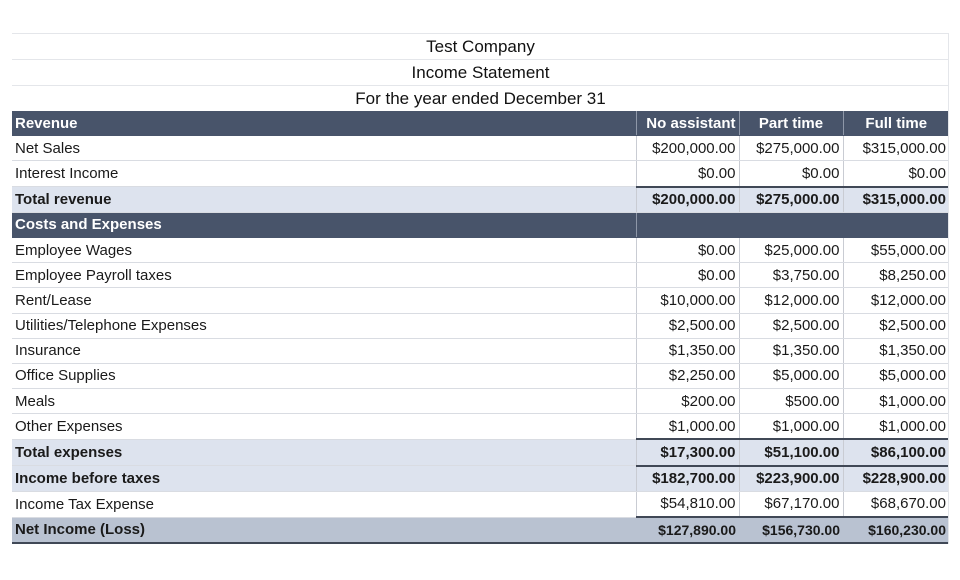 Image resolution: width=960 pixels, height=580 pixels. What do you see at coordinates (324, 148) in the screenshot?
I see `row-label: Net Sales` at bounding box center [324, 148].